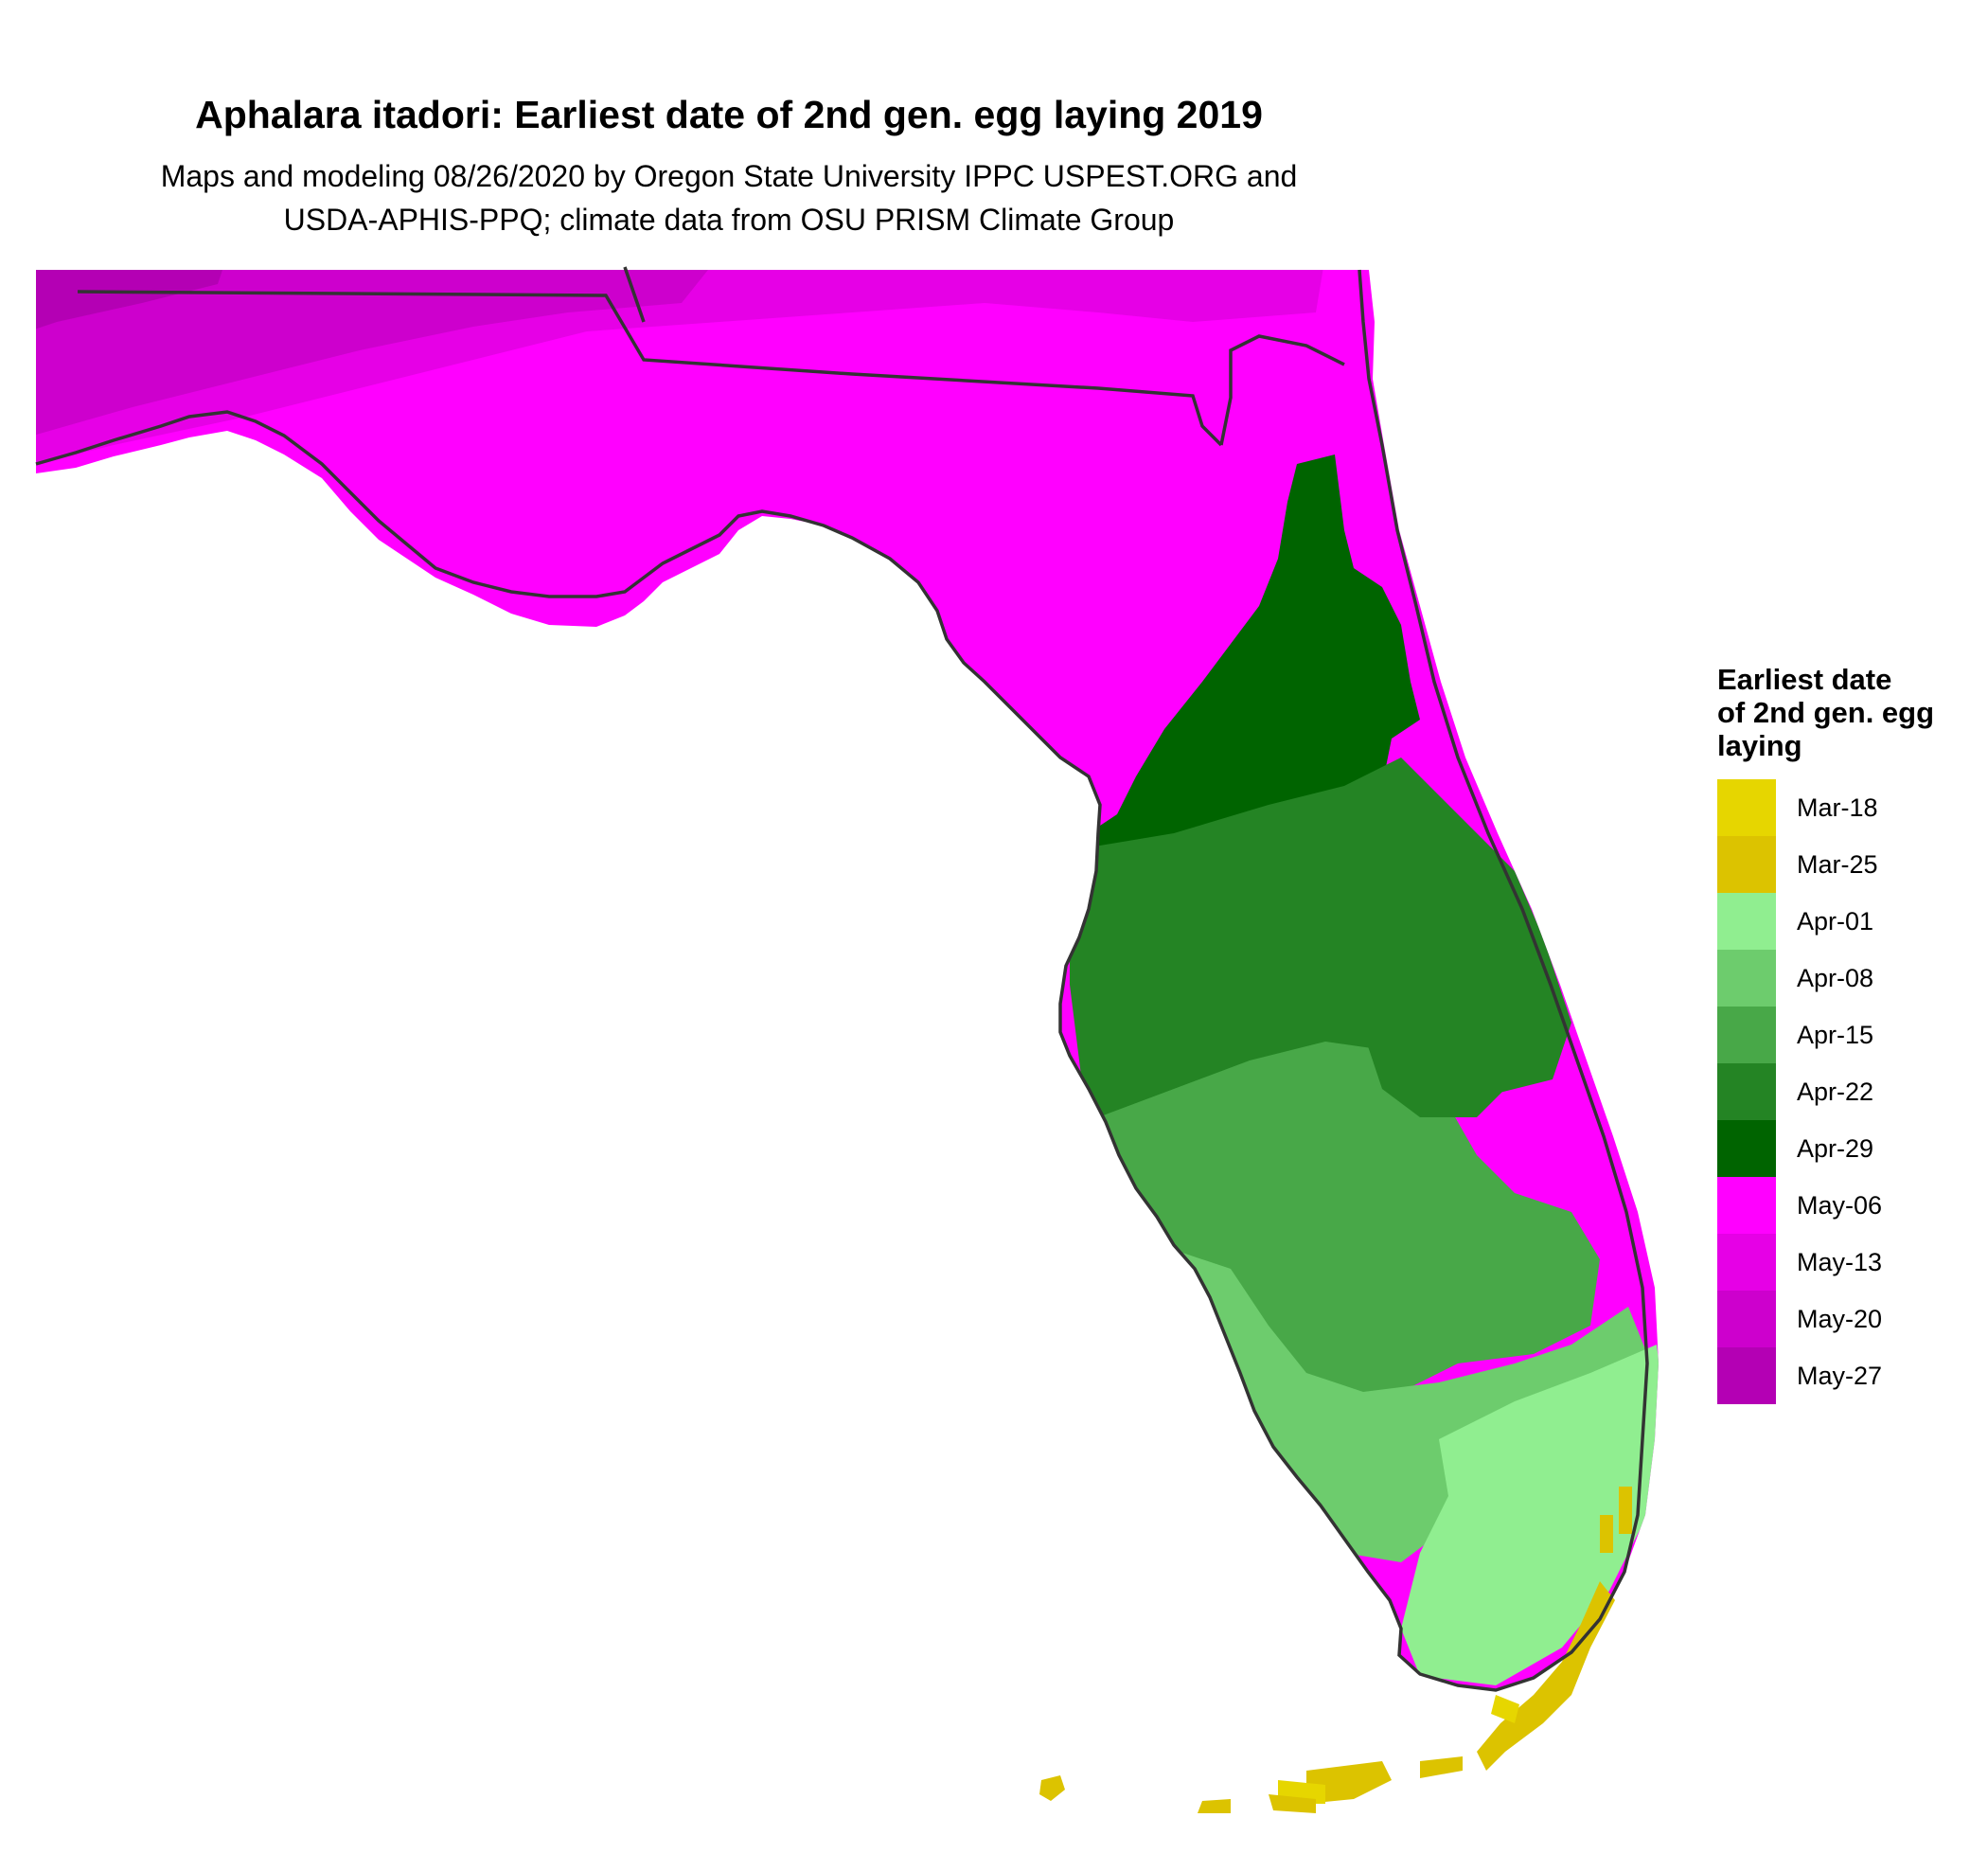 The height and width of the screenshot is (1871, 1988). I want to click on legend-item: Mar-25, so click(1852, 864).